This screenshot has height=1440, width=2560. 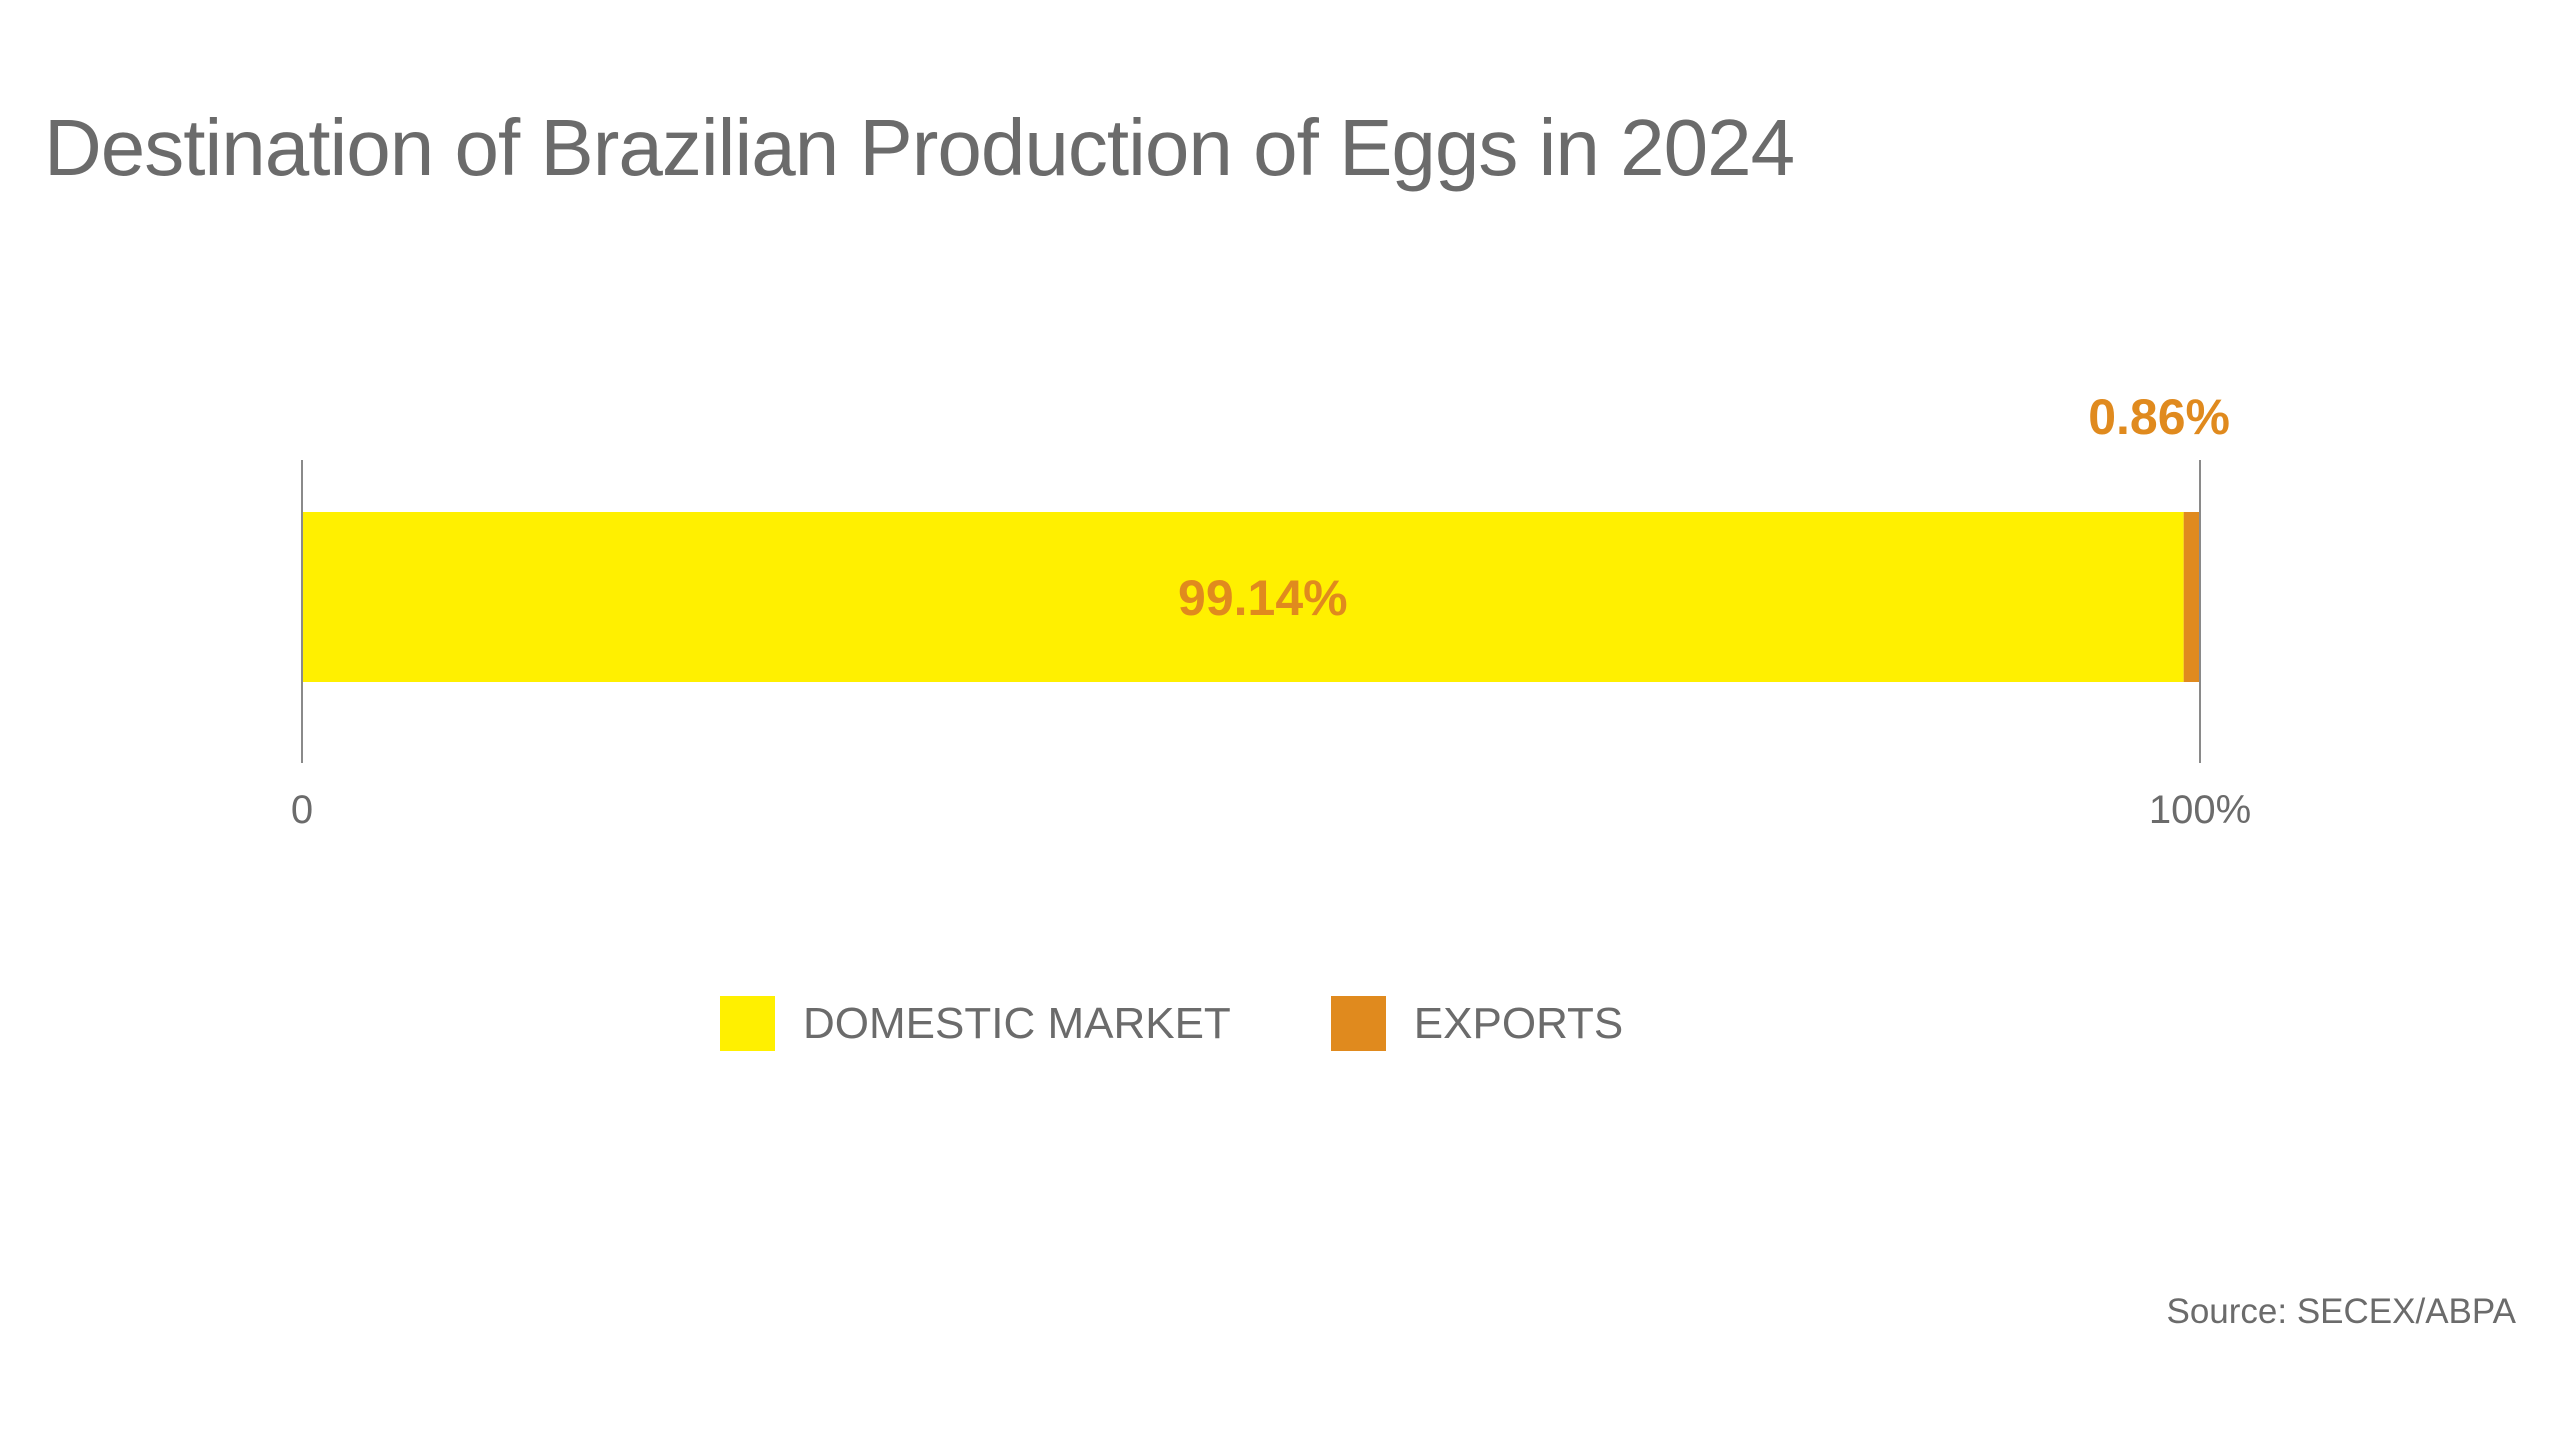 I want to click on legend: DOMESTIC MARKET EXPORTS, so click(x=1221, y=1023).